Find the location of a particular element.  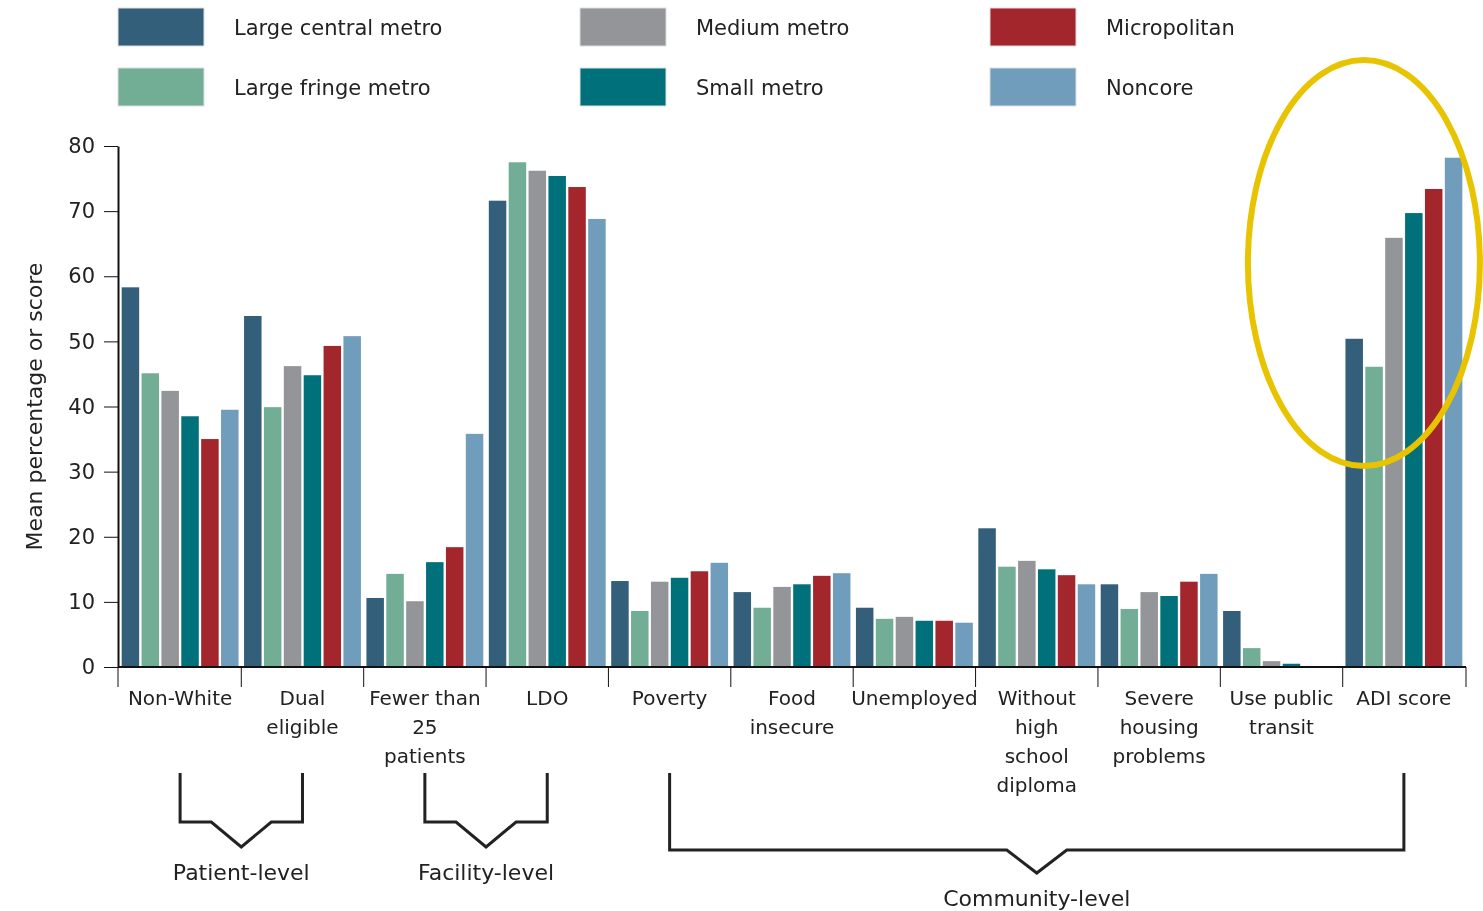

text: Community-level is located at coordinates (1037, 898).